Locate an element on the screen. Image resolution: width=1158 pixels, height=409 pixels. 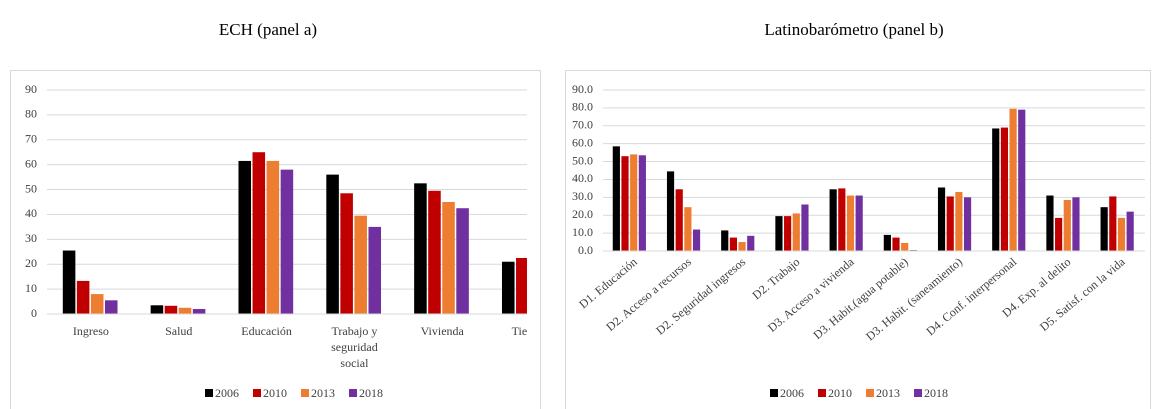
y-tick-label: 80.0 is located at coordinates (582, 107).